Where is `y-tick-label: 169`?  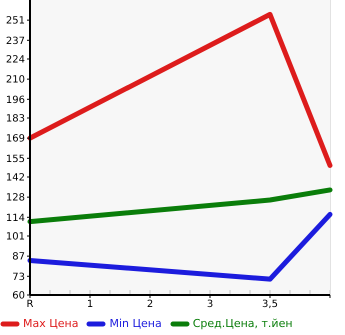 y-tick-label: 169 is located at coordinates (15, 139).